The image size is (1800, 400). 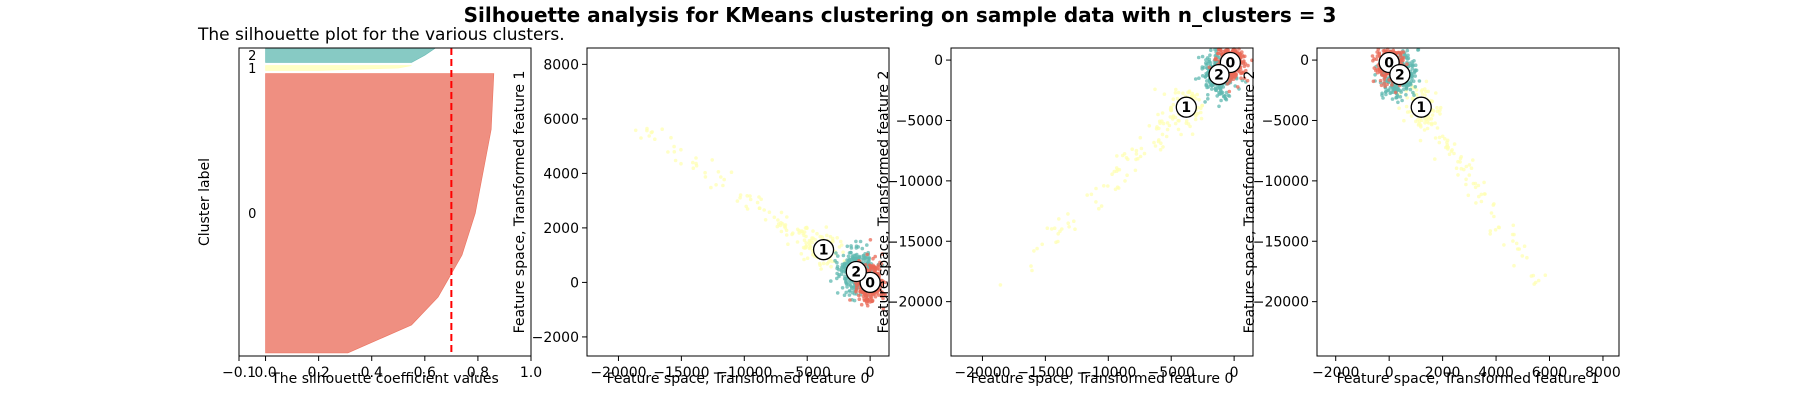 What do you see at coordinates (1550, 373) in the screenshot?
I see `x-tick-label: 6000` at bounding box center [1550, 373].